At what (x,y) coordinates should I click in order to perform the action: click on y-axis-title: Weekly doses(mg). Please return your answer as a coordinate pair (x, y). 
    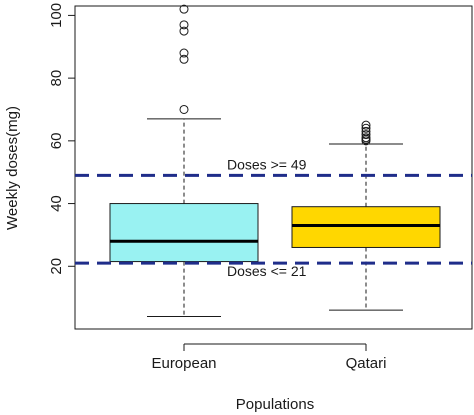
    Looking at the image, I should click on (12, 168).